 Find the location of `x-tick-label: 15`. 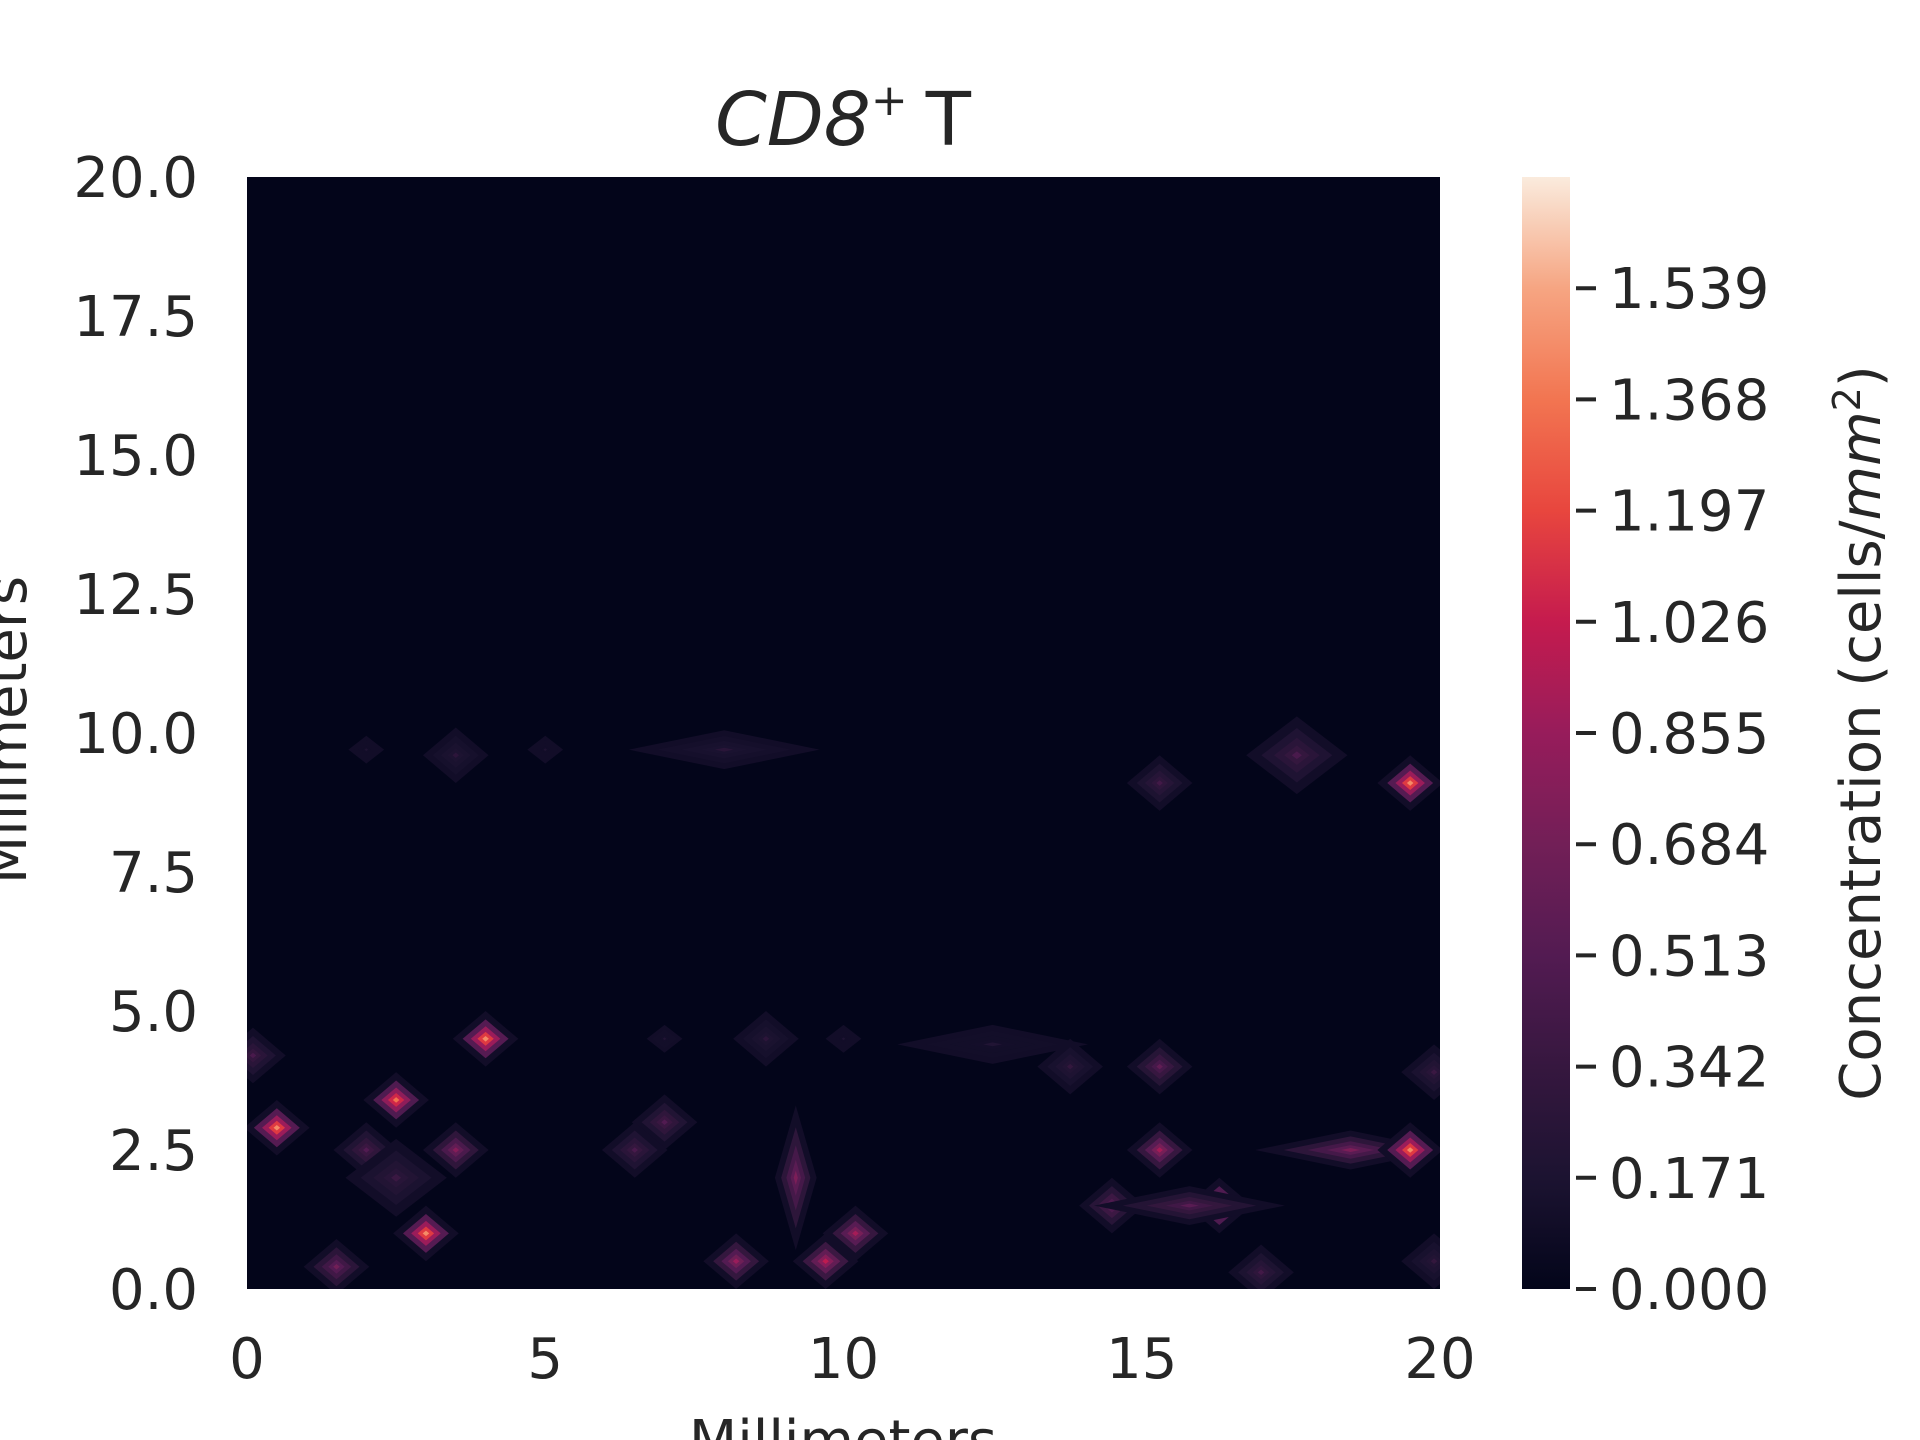

x-tick-label: 15 is located at coordinates (1141, 1359).